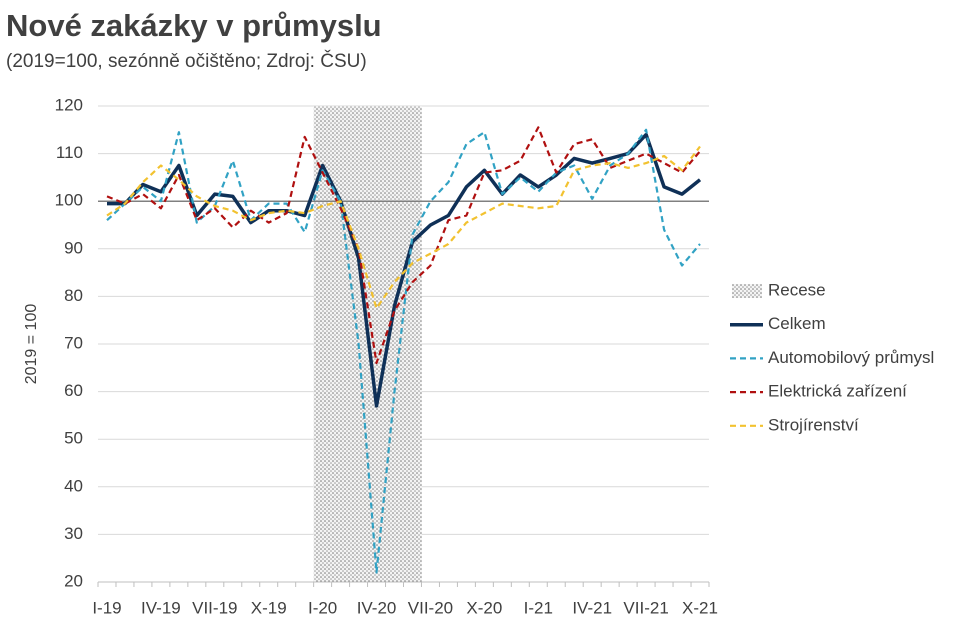 The image size is (977, 636). What do you see at coordinates (747, 291) in the screenshot?
I see `legend-swatch` at bounding box center [747, 291].